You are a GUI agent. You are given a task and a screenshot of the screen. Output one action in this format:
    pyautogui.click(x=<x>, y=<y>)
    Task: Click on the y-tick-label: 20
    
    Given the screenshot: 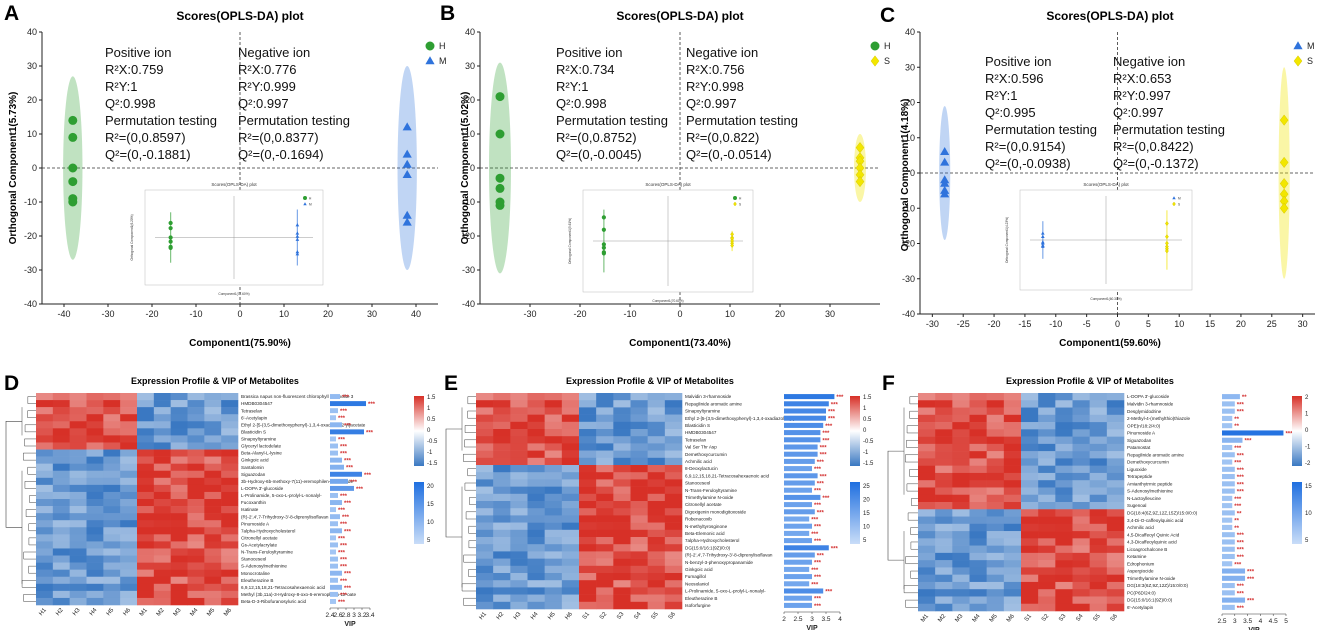 What is the action you would take?
    pyautogui.click(x=910, y=103)
    